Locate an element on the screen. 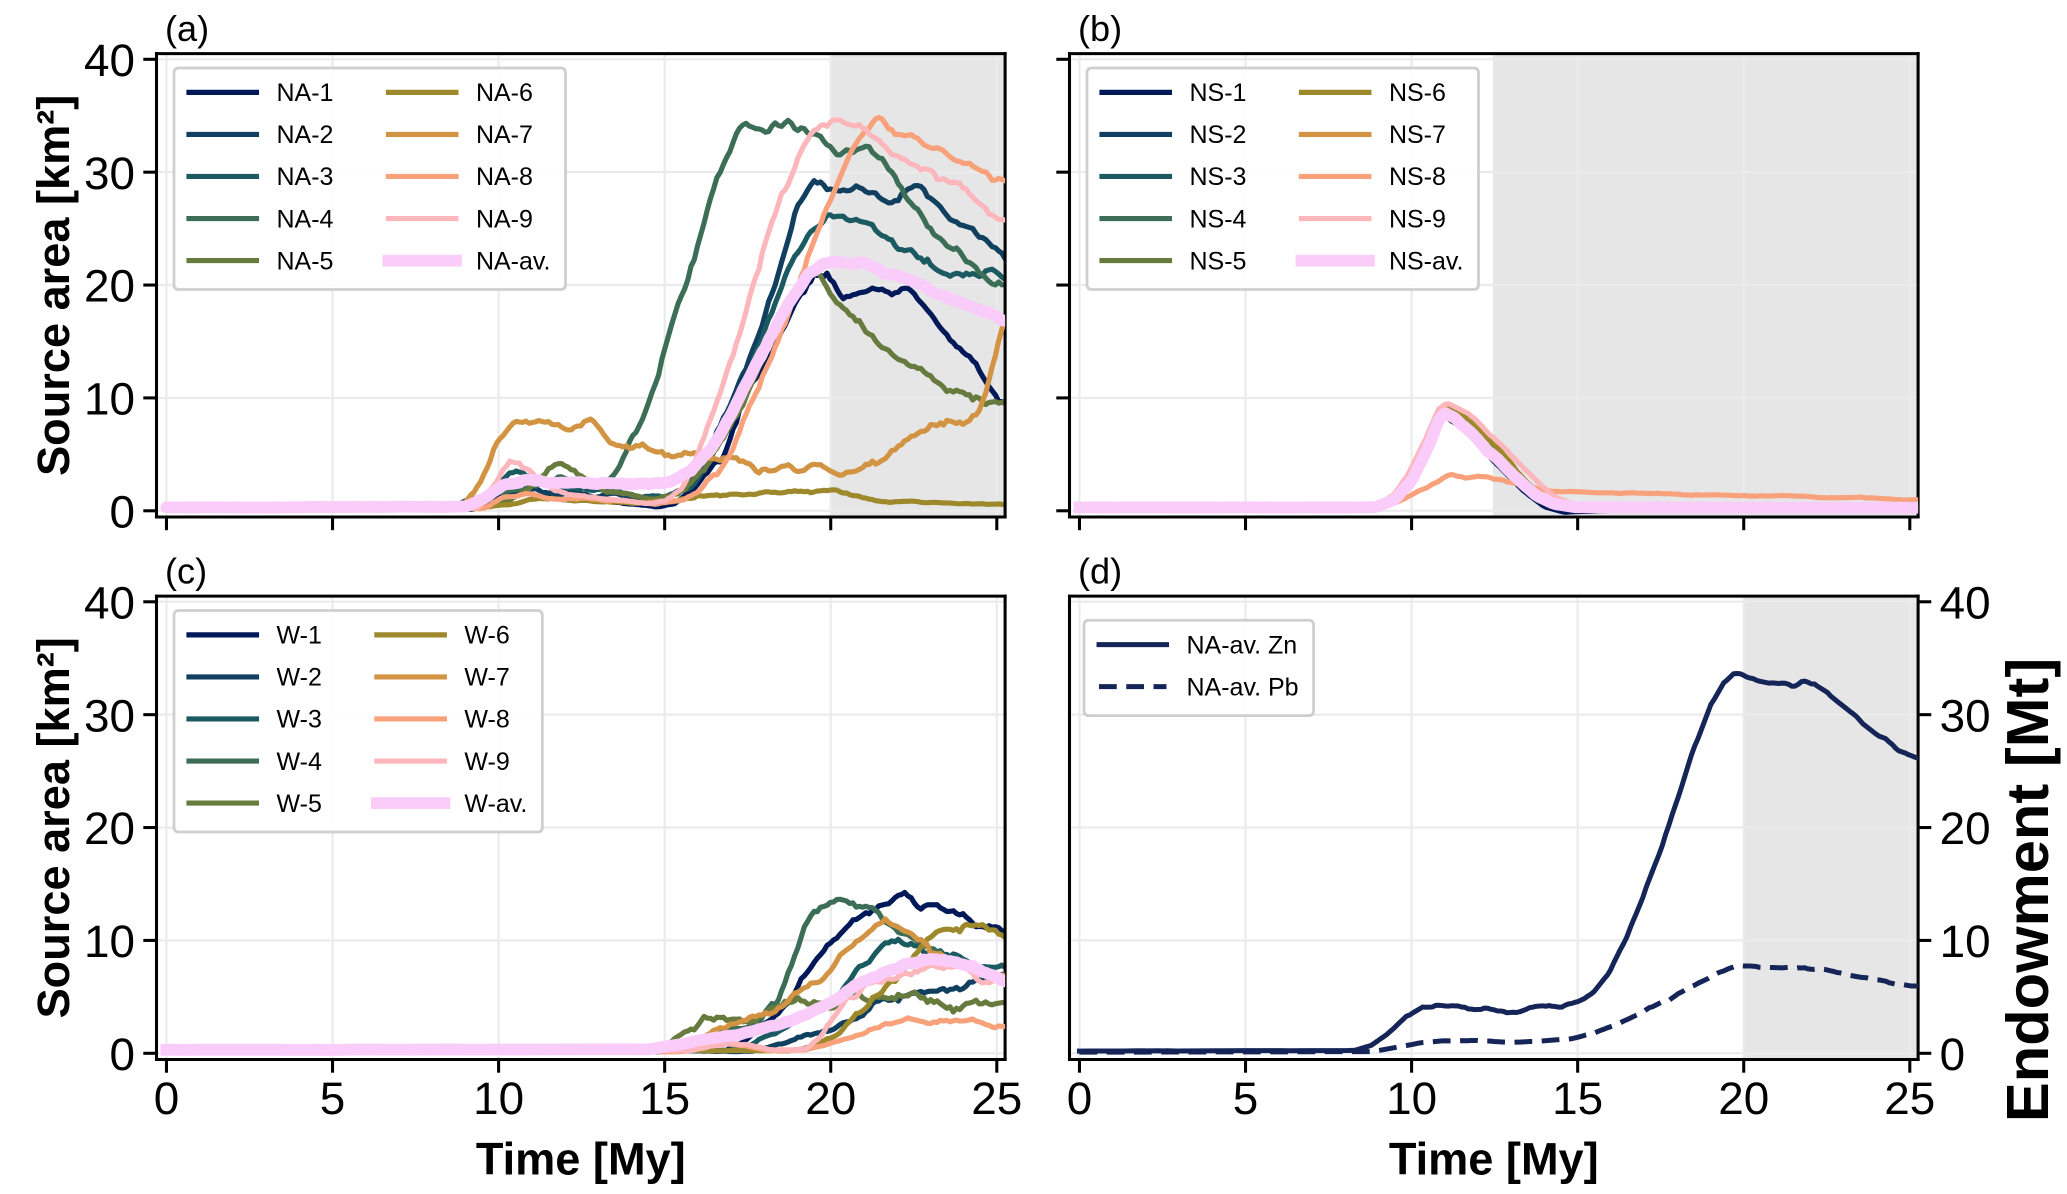 The image size is (2067, 1194). svg-text: NA-3 is located at coordinates (304, 177).